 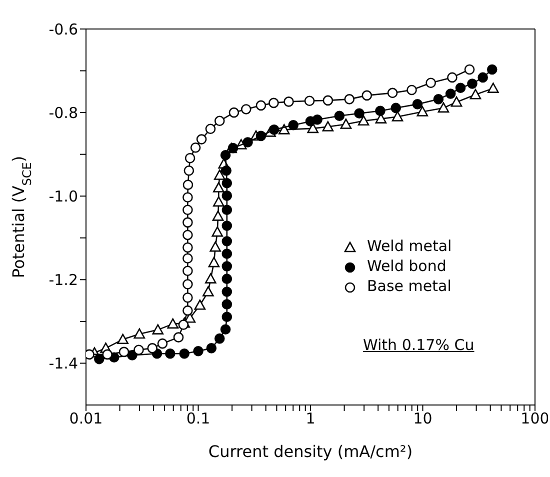 I want to click on legend-label: Weld metal, so click(x=409, y=246).